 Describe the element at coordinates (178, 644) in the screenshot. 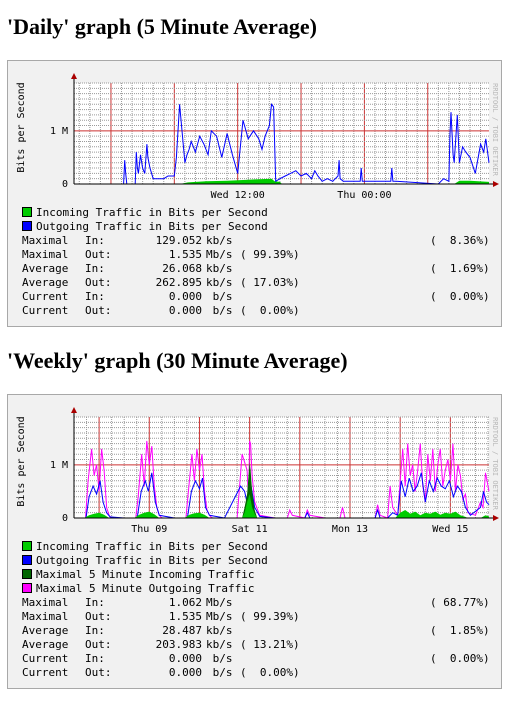

I see `stat-value: 203.983` at that location.